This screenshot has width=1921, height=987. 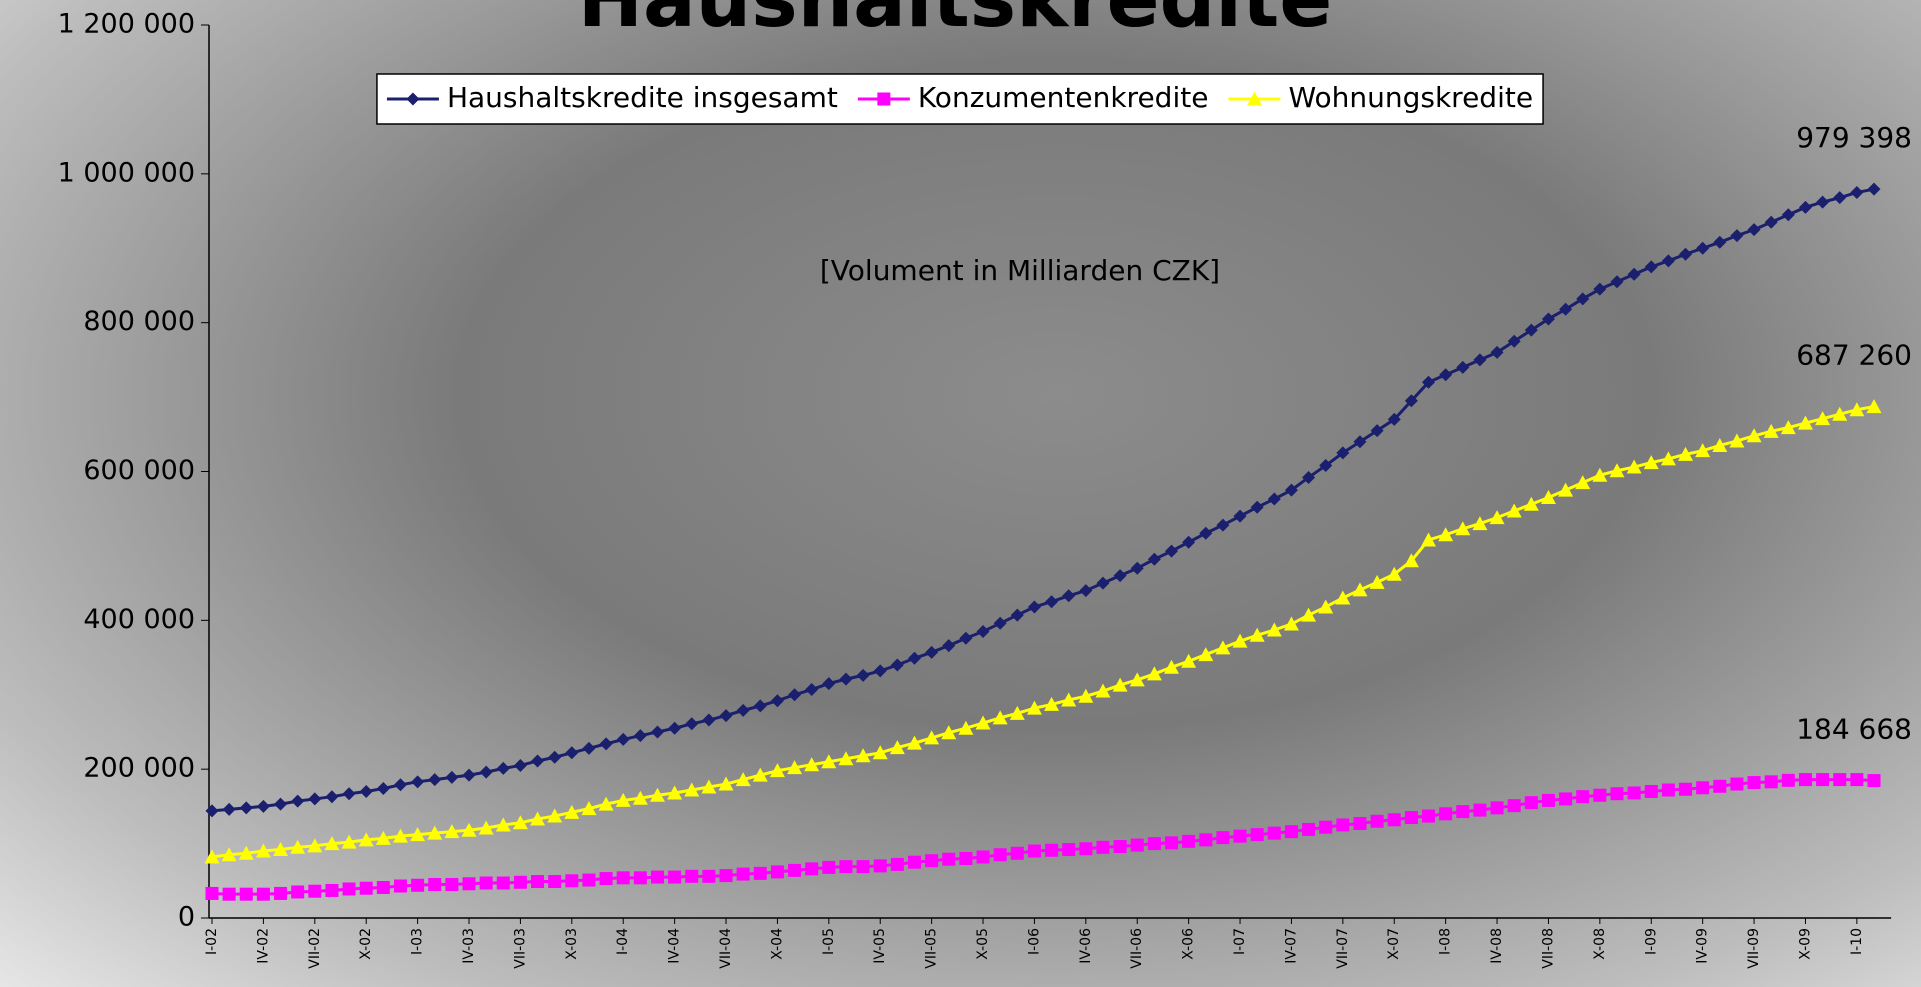 I want to click on value-label: 687 260, so click(x=1854, y=355).